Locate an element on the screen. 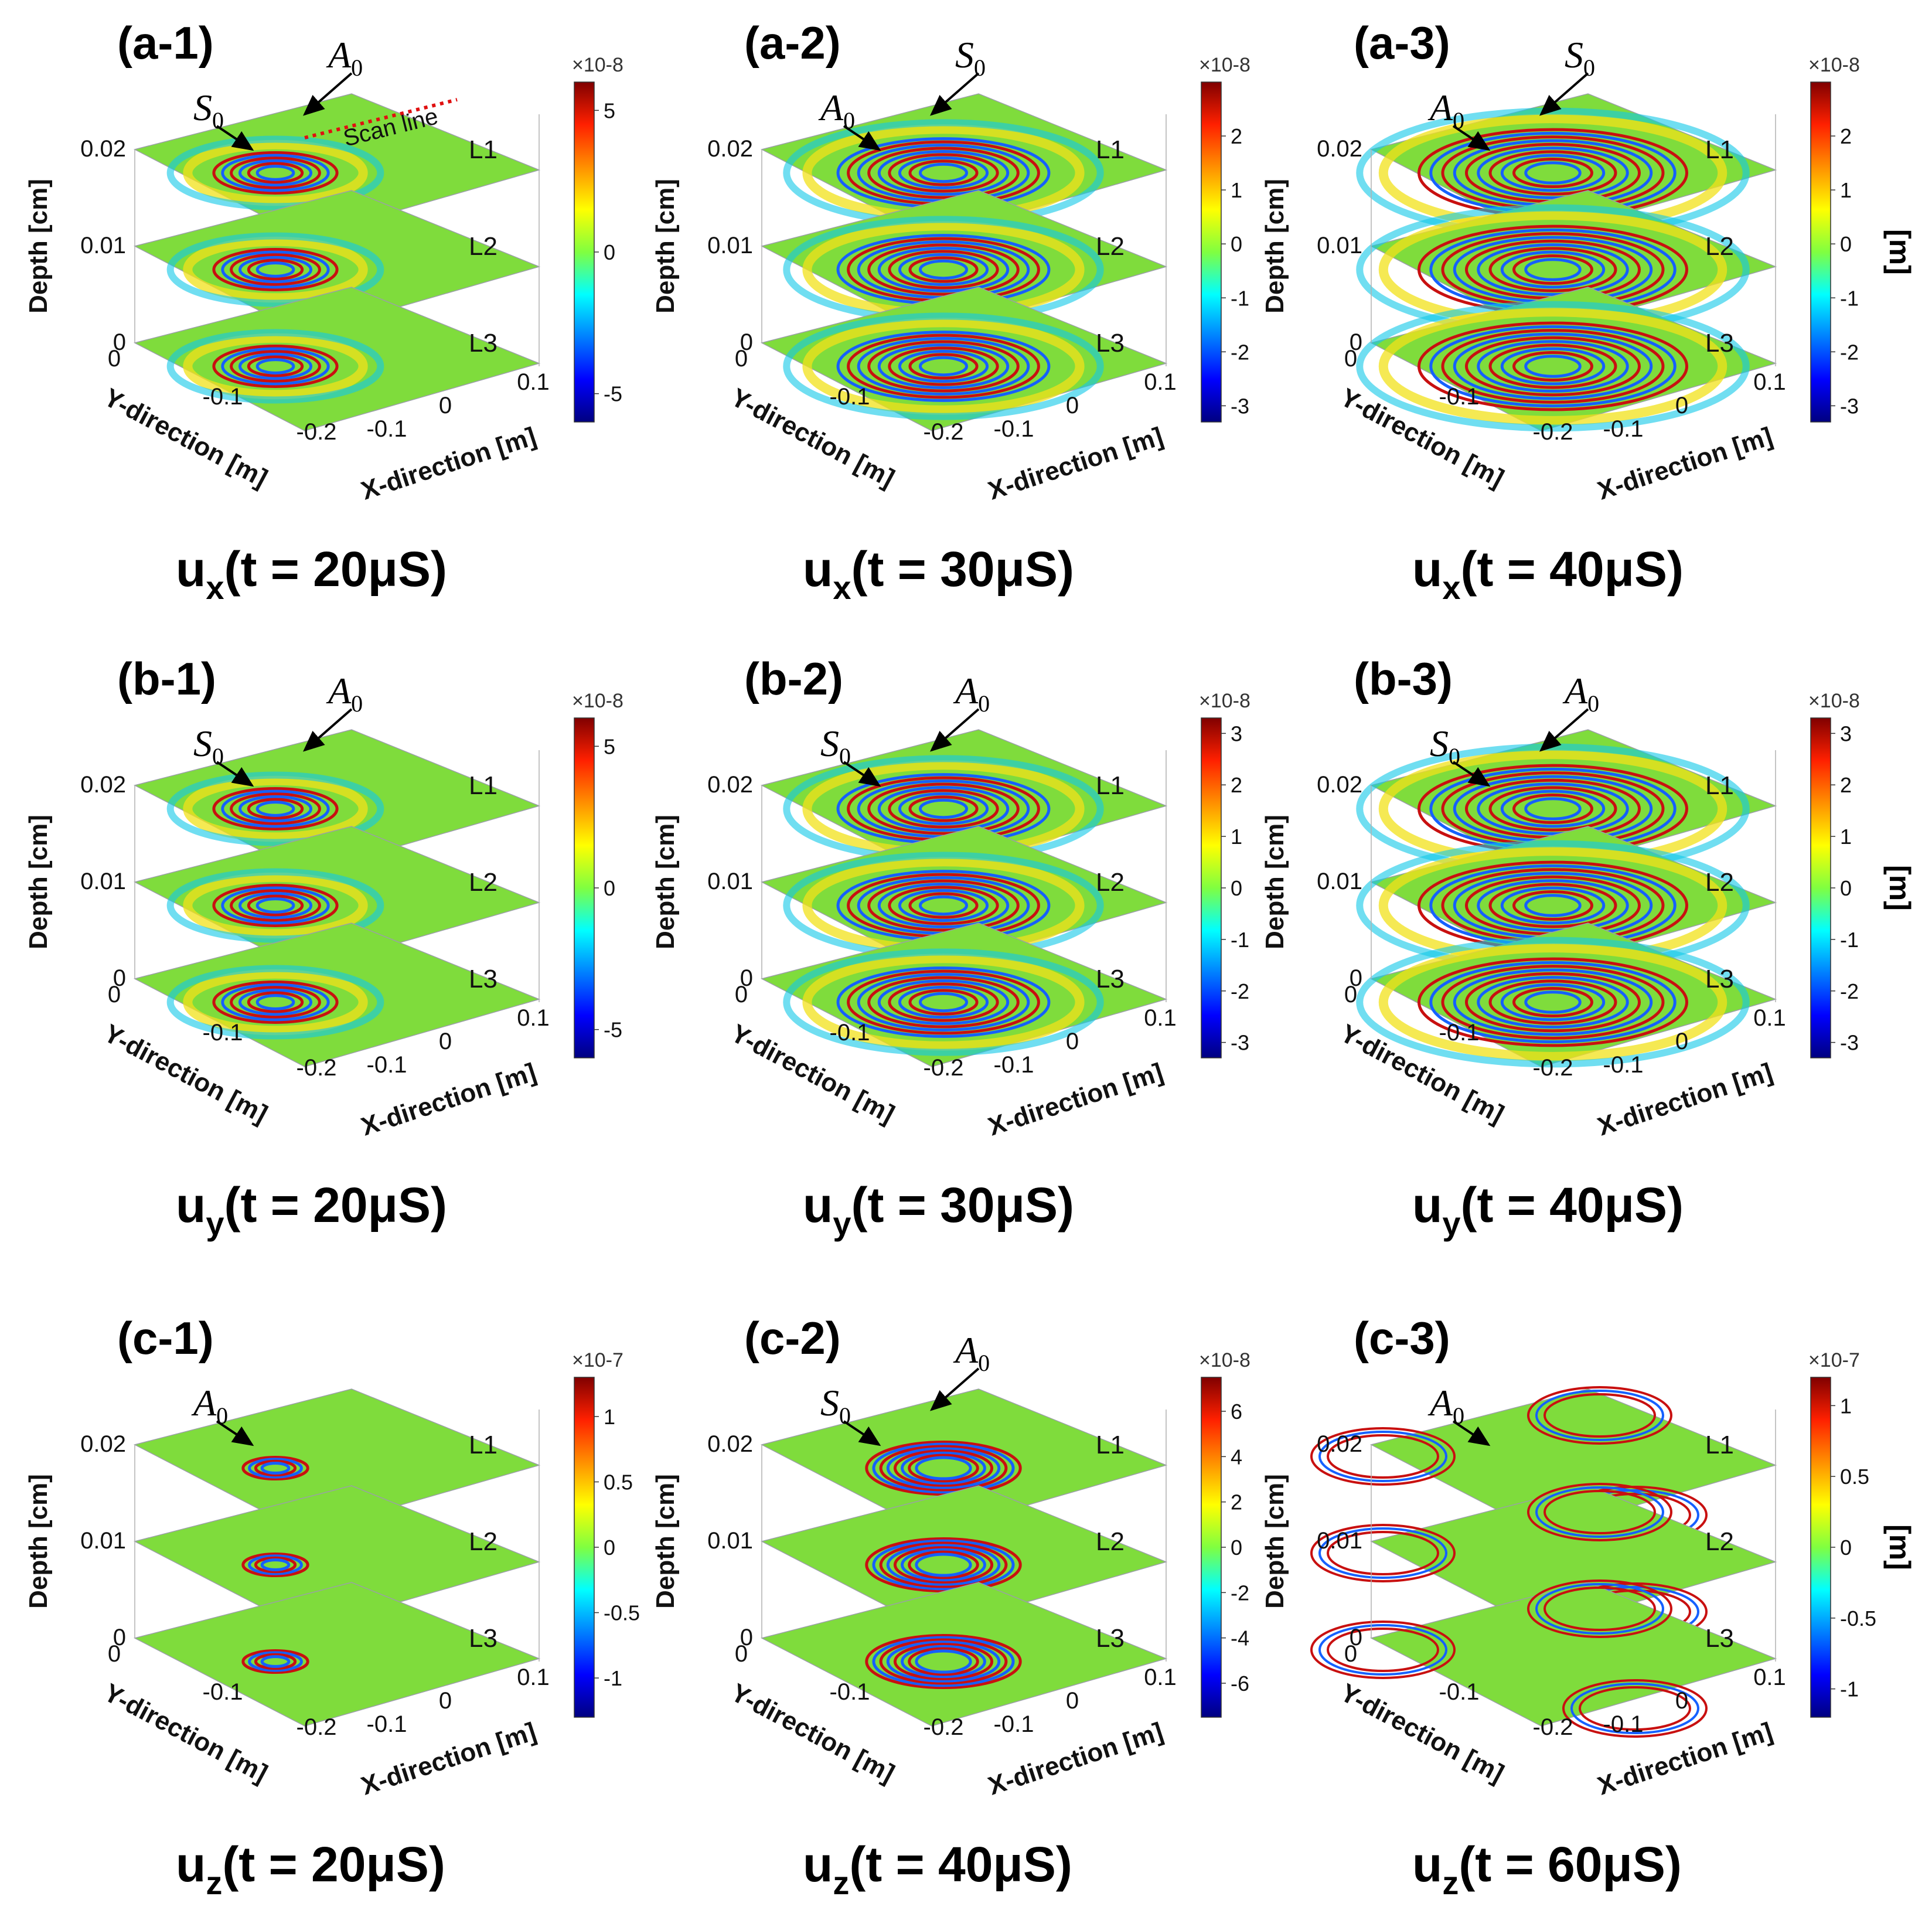 Image resolution: width=1932 pixels, height=1920 pixels. depth-tick: 0.02 is located at coordinates (103, 149).